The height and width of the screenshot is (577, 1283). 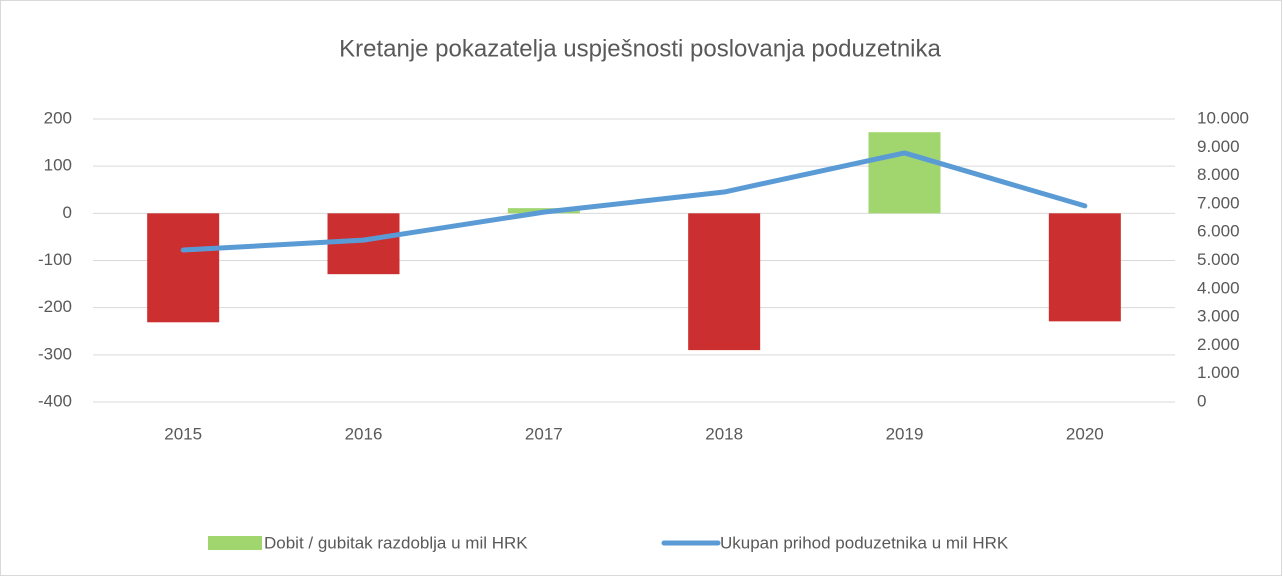 I want to click on legend-swatch, so click(x=235, y=543).